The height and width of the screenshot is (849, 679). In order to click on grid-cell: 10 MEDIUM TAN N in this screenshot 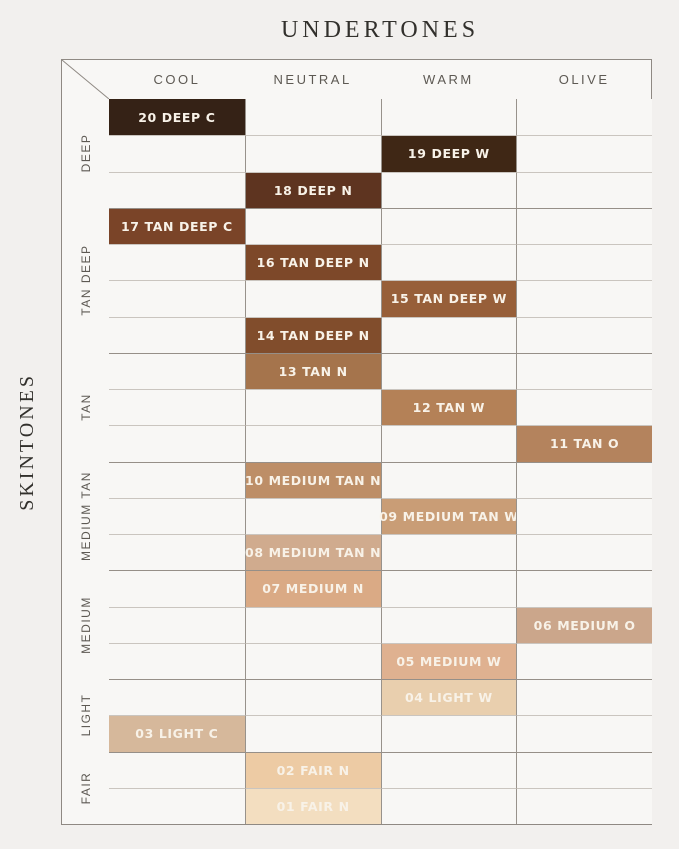, I will do `click(313, 479)`.